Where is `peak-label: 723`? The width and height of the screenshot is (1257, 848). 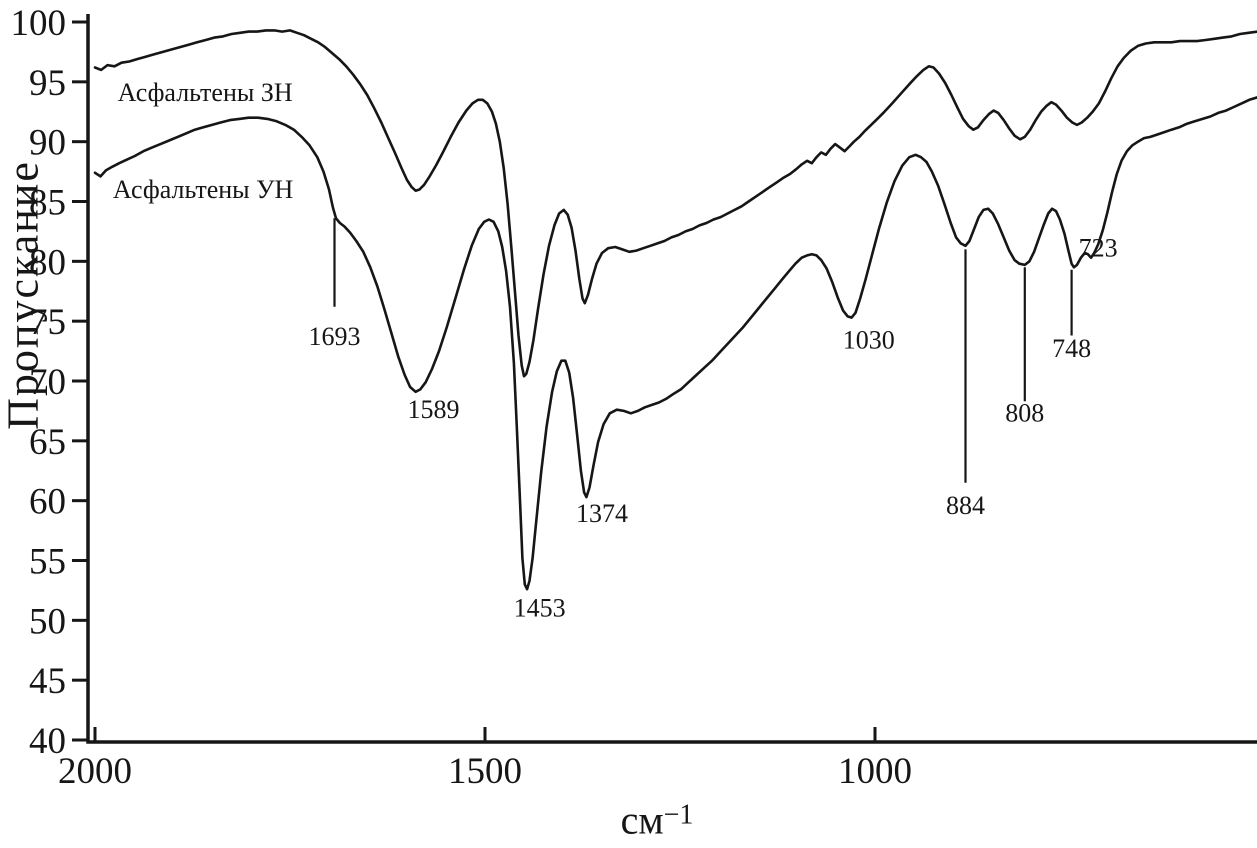
peak-label: 723 is located at coordinates (1098, 248).